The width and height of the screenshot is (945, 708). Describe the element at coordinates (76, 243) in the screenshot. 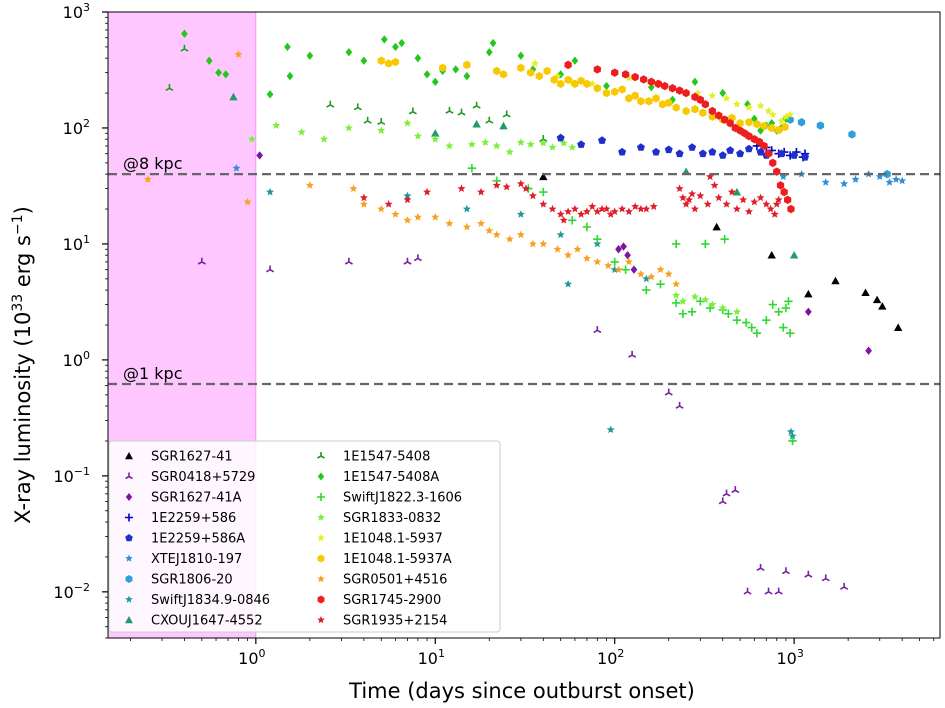

I see `tick-label: 10¹` at that location.